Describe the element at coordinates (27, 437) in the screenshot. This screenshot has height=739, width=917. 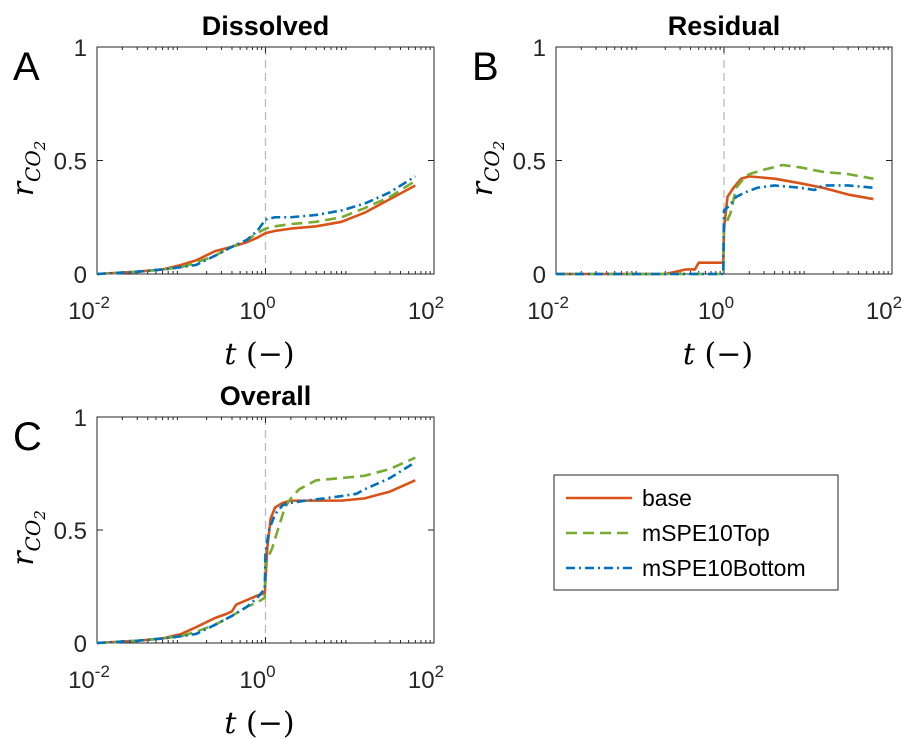
I see `panel-letter: C` at that location.